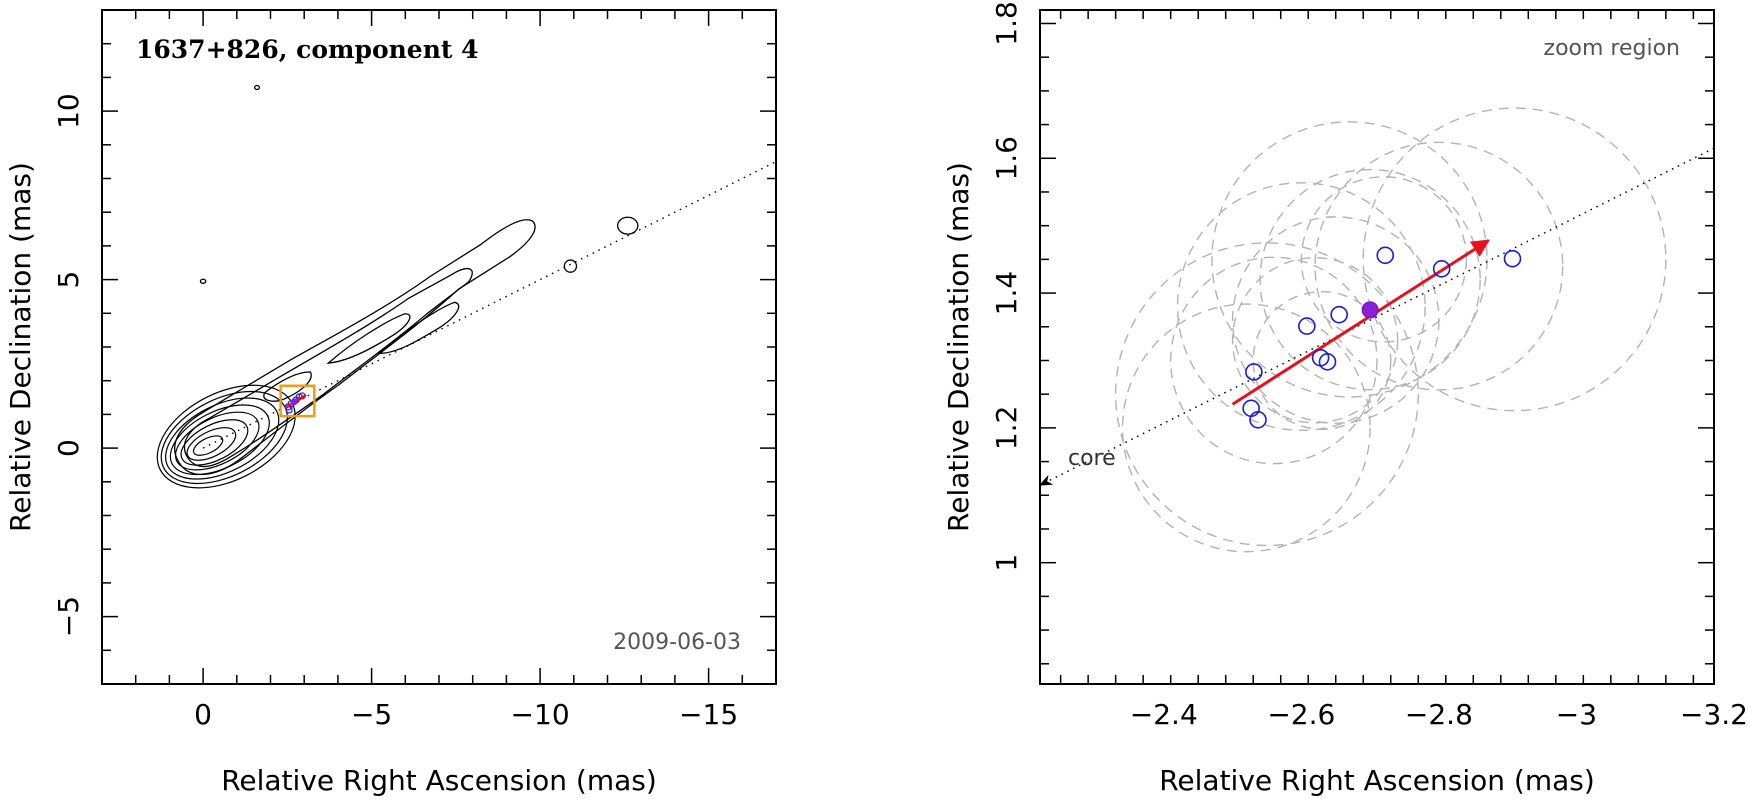 Image resolution: width=1750 pixels, height=801 pixels. I want to click on x-tick-label: 0, so click(203, 714).